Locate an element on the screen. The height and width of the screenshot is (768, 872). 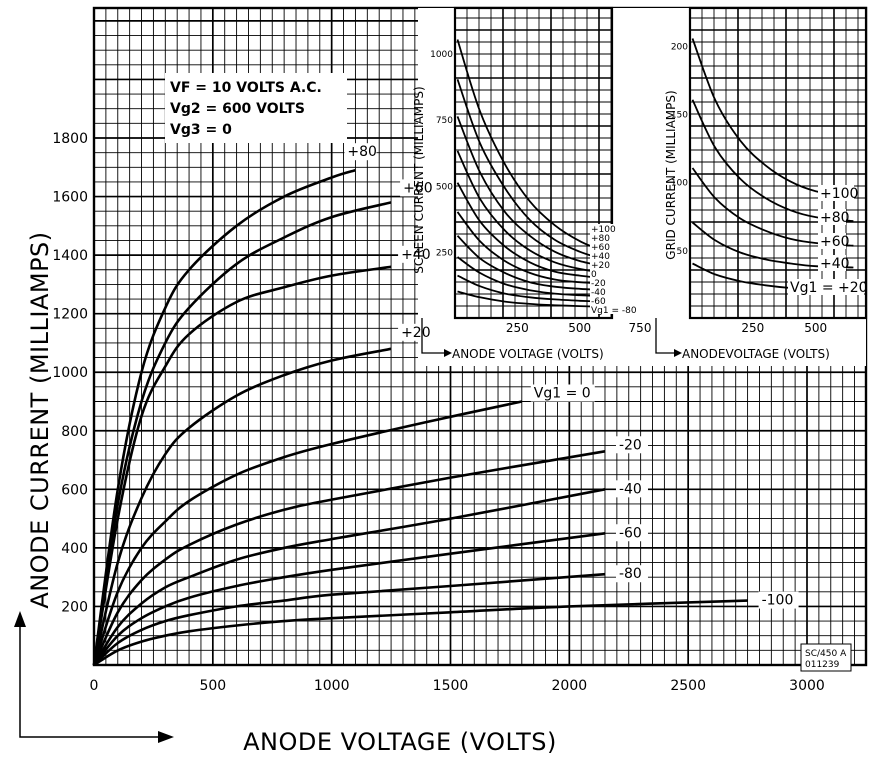
main-y-tick-label: 800 is located at coordinates (74, 432).